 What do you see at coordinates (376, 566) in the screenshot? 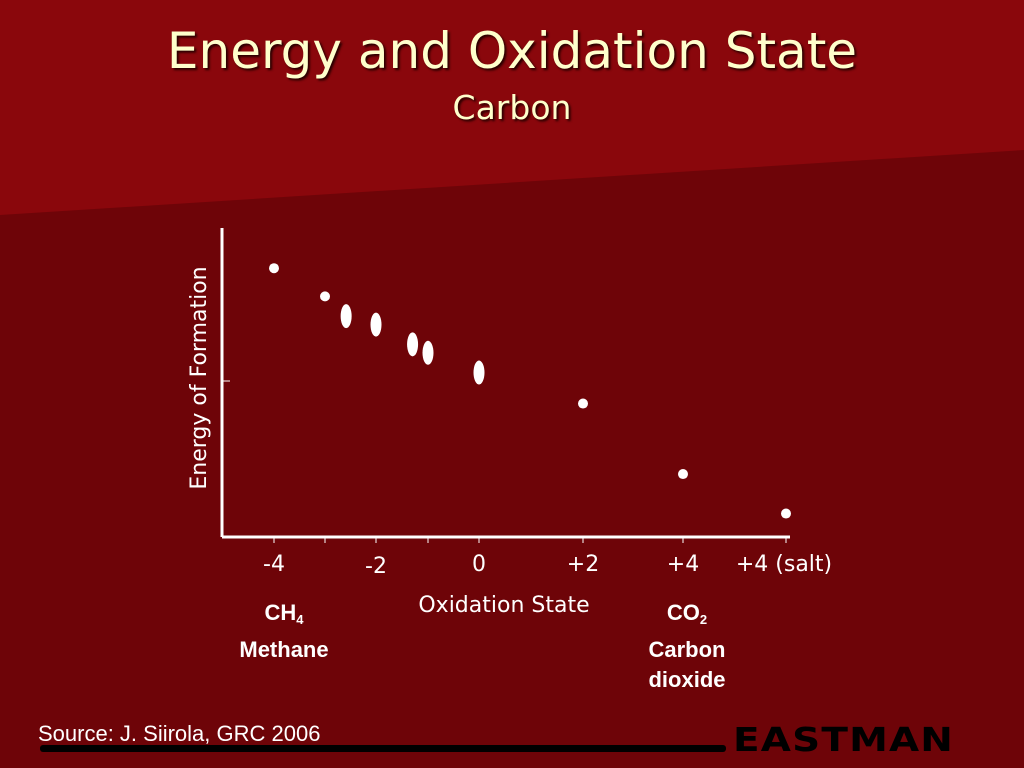
I see `x-tick-label-2: -2` at bounding box center [376, 566].